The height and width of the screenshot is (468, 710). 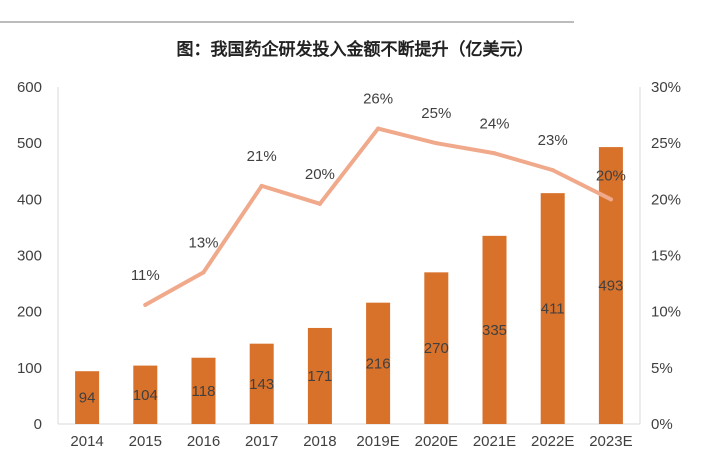 I want to click on bar-data-label: 104, so click(x=145, y=395).